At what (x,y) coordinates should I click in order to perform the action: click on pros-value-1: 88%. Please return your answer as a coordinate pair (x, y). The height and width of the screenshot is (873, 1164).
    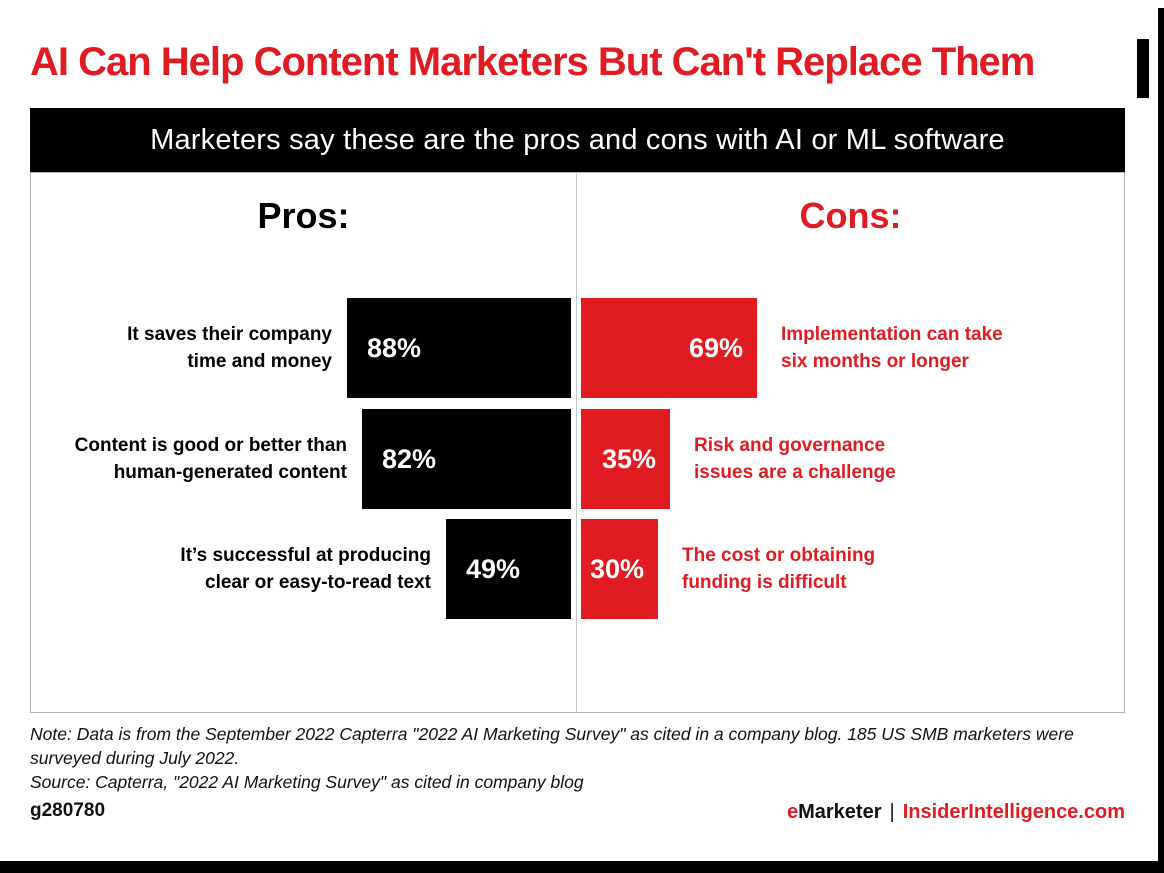
    Looking at the image, I should click on (394, 347).